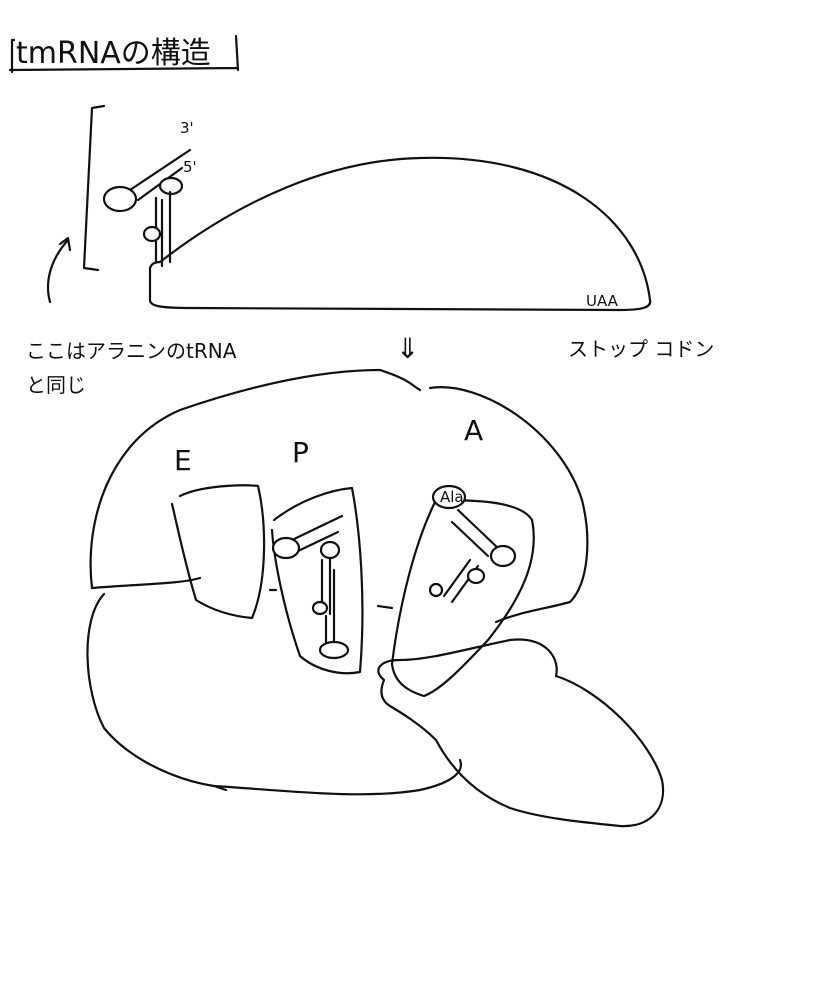  What do you see at coordinates (56, 385) in the screenshot?
I see `alanine-note-line2: と同じ` at bounding box center [56, 385].